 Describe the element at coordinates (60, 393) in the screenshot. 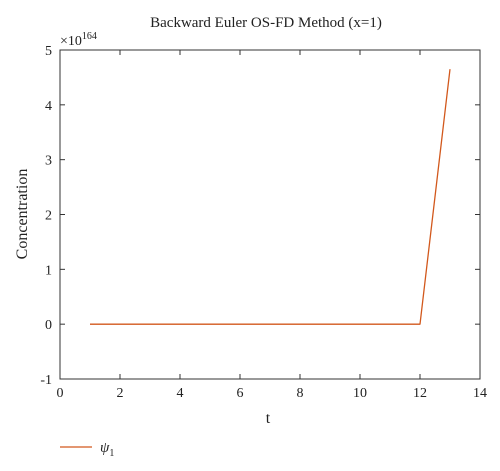

I see `x-tick-label-0: 0` at that location.